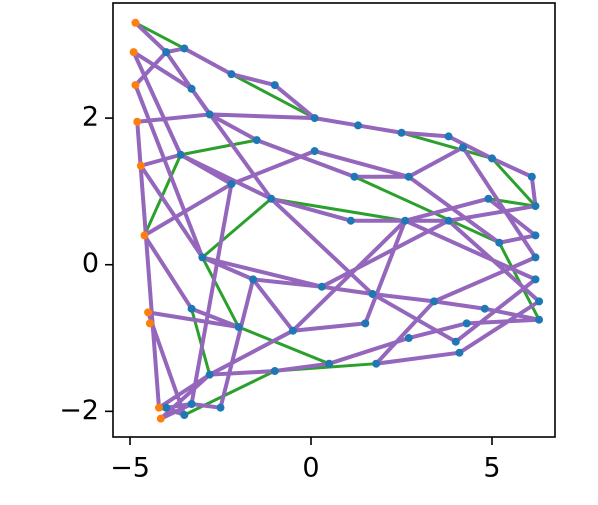  Describe the element at coordinates (90, 263) in the screenshot. I see `y-tick-label: 0` at that location.